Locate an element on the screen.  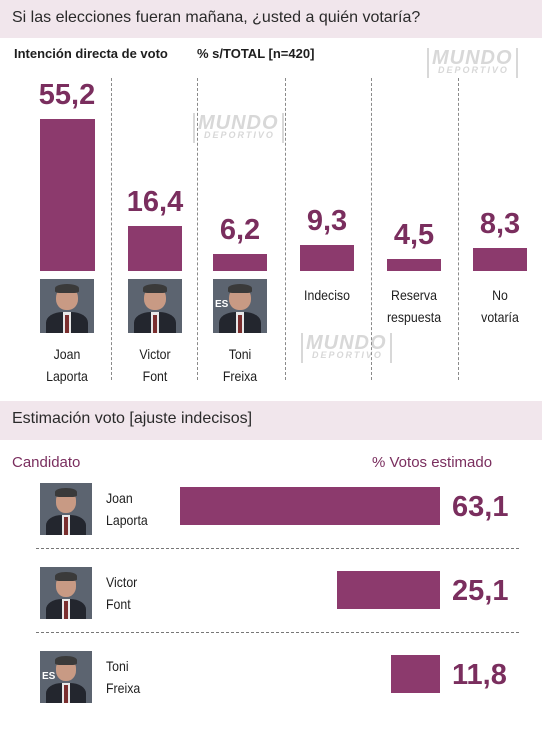
category-label-line: Freixa is located at coordinates (240, 376).